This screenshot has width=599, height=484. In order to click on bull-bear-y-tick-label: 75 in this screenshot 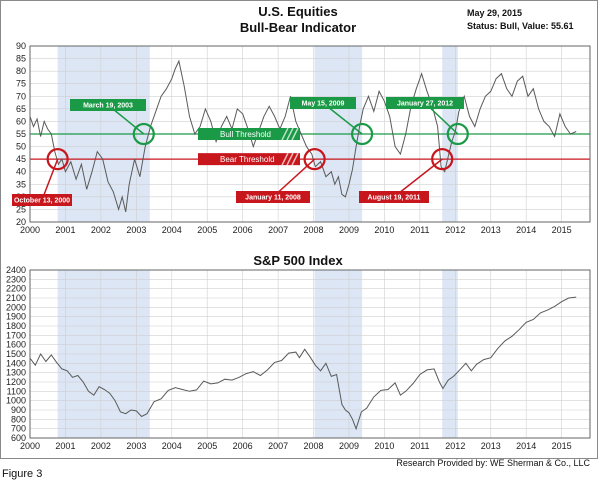, I will do `click(21, 84)`.